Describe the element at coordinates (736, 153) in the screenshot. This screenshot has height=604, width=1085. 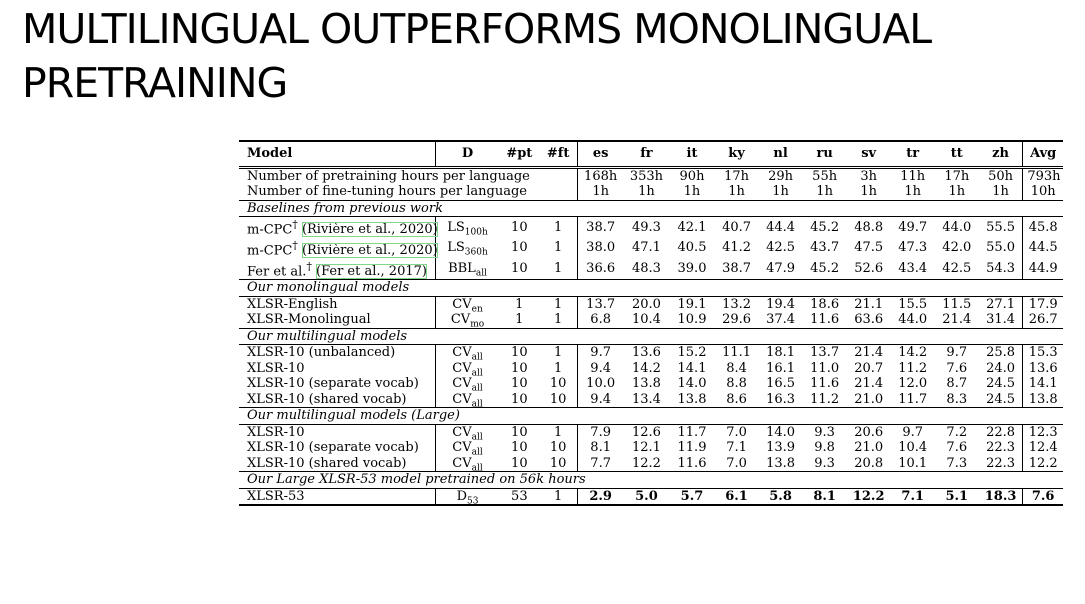
I see `header-lang: ky` at that location.